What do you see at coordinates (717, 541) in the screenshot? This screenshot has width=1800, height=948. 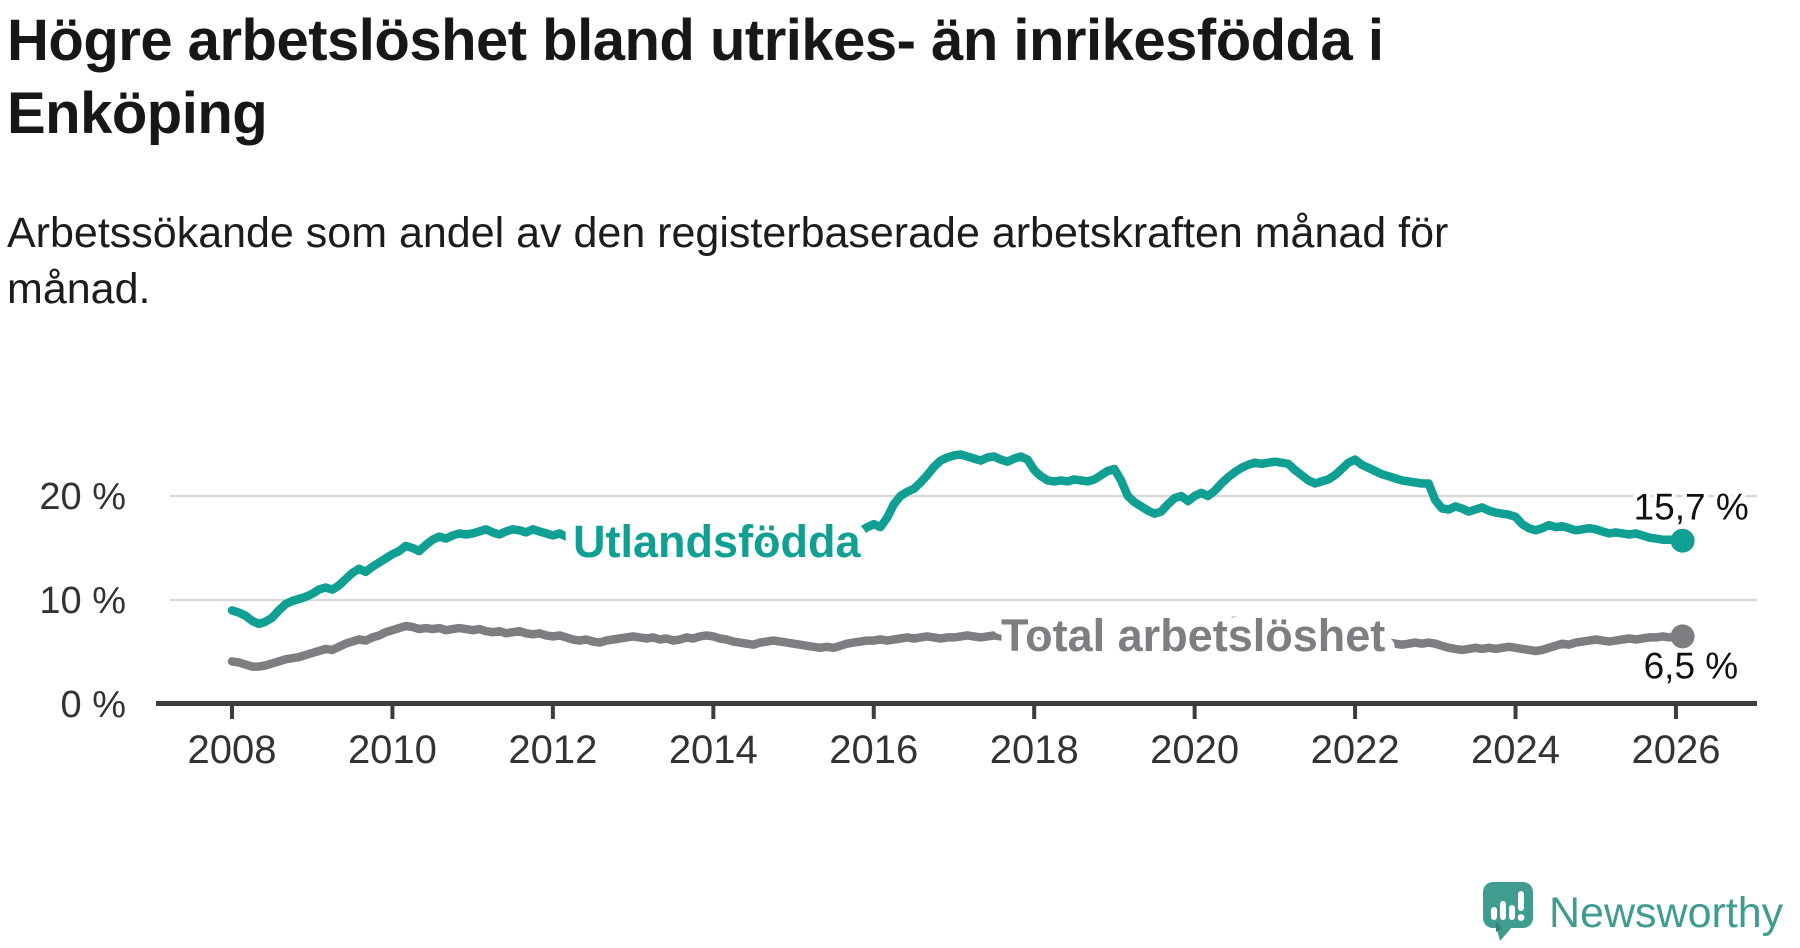 I see `series-label-utlandsfodda: Utlandsfödda` at bounding box center [717, 541].